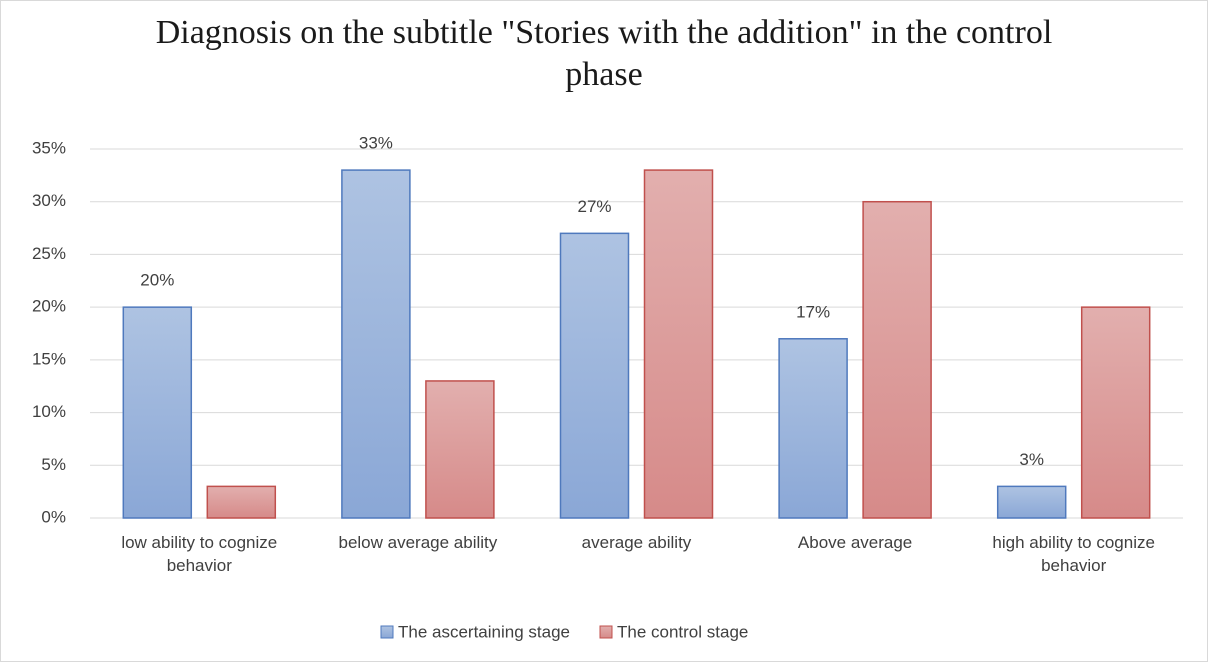 The image size is (1208, 662). I want to click on x-tick-label: average ability, so click(636, 542).